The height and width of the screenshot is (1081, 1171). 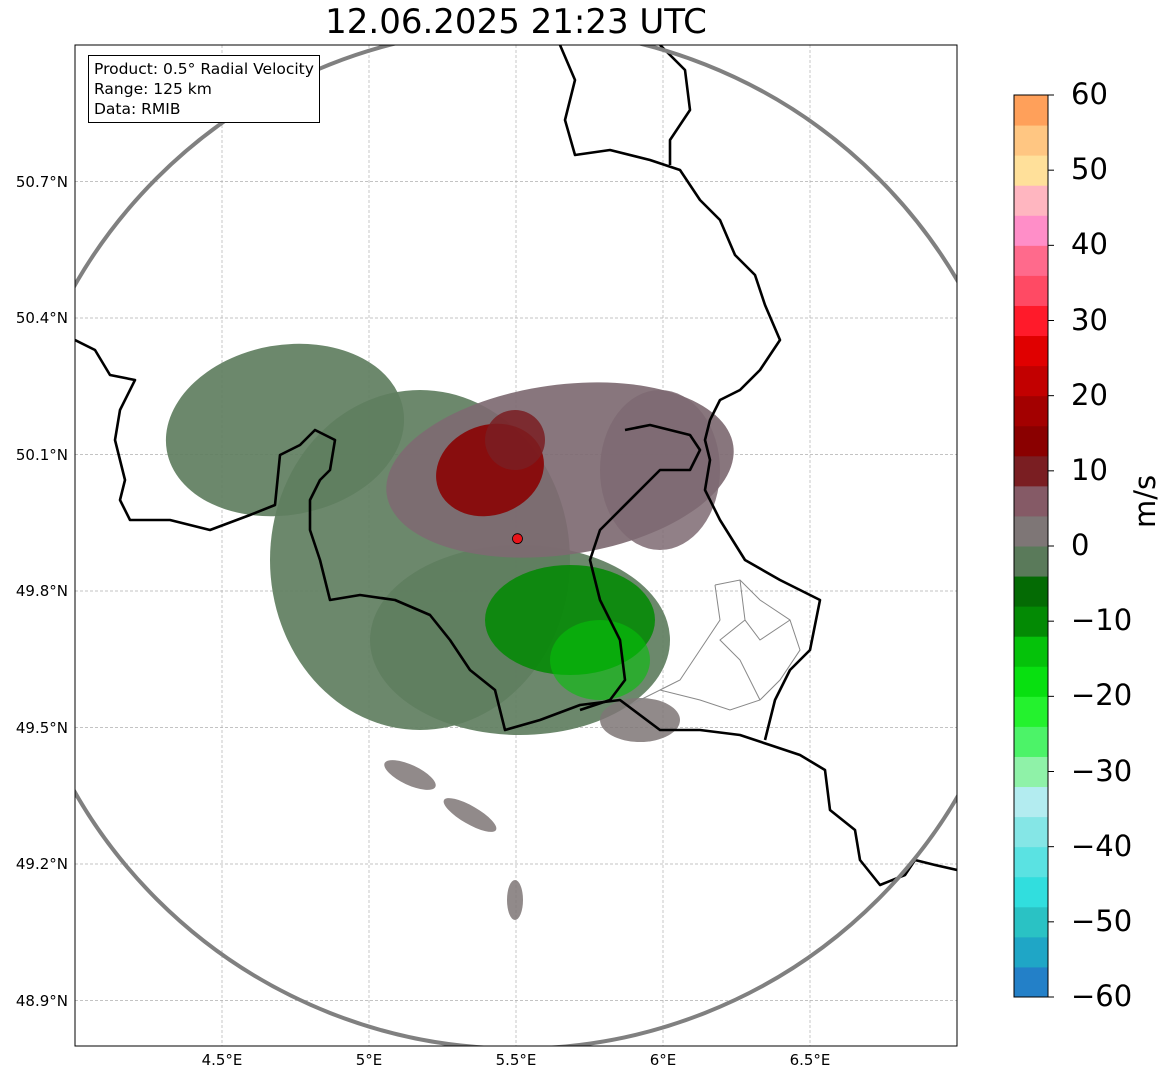 What do you see at coordinates (600, 660) in the screenshot?
I see `echo-region-outbound-fast` at bounding box center [600, 660].